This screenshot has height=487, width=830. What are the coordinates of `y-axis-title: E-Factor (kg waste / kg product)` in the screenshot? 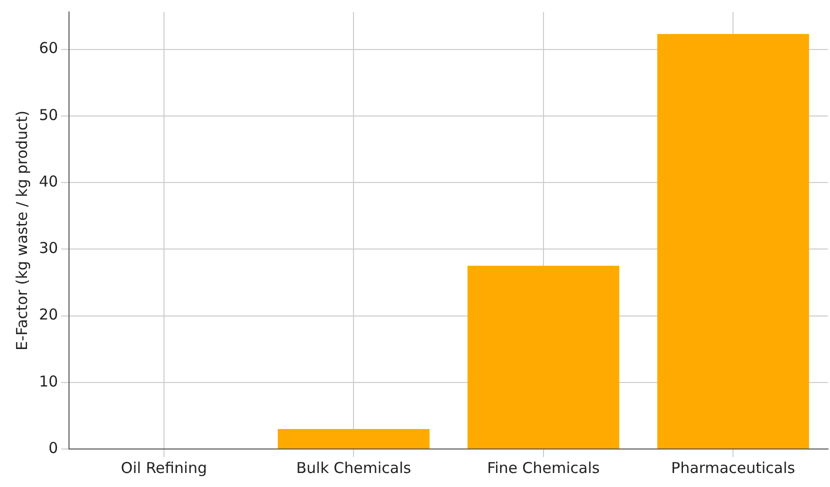 It's located at (21, 230).